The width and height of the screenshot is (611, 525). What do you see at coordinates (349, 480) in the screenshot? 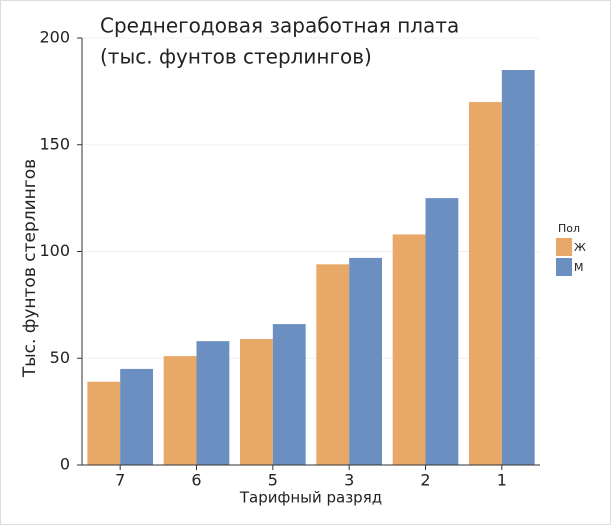
I see `x-tick-label: 3` at bounding box center [349, 480].